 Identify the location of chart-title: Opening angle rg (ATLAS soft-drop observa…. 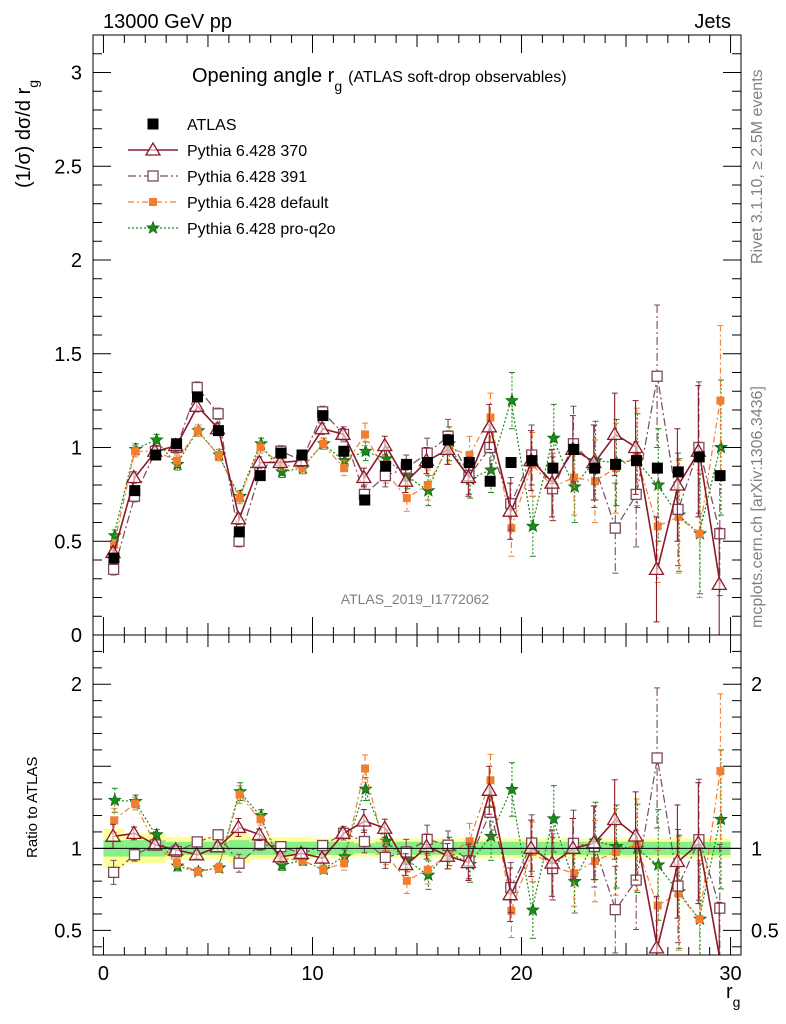
(379, 79).